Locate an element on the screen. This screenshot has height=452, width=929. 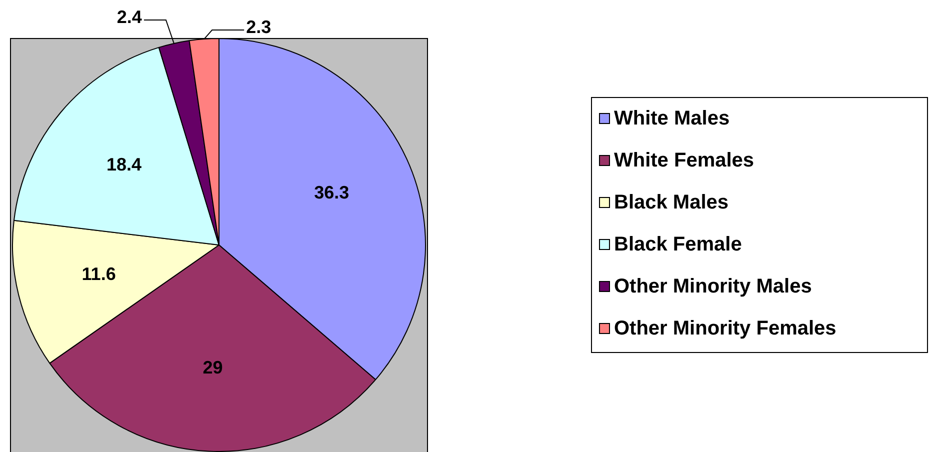
legend-label: Other Minority Males is located at coordinates (713, 287).